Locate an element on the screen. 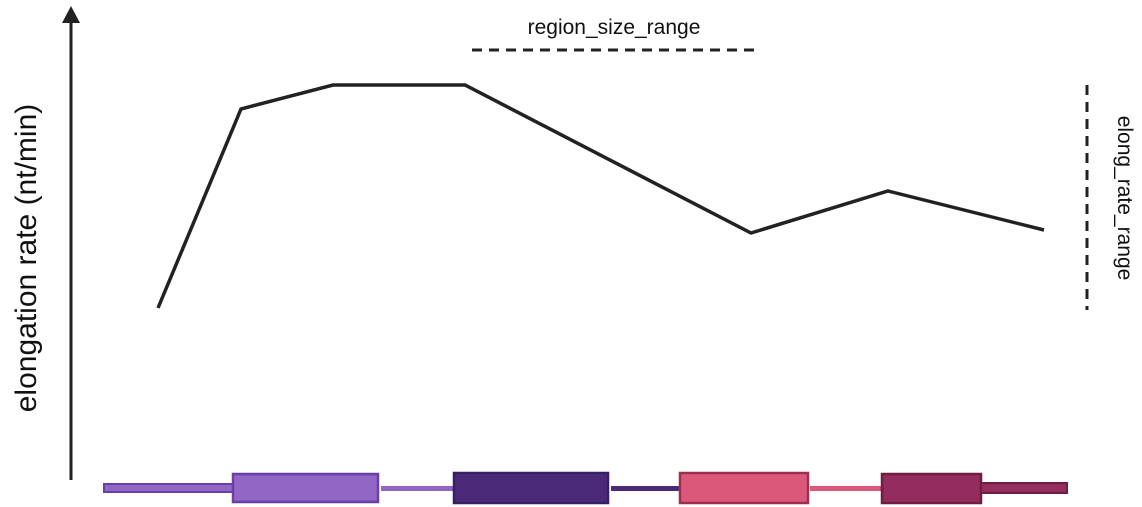 This screenshot has height=507, width=1142. region-size-range-label: region_size_range is located at coordinates (614, 27).